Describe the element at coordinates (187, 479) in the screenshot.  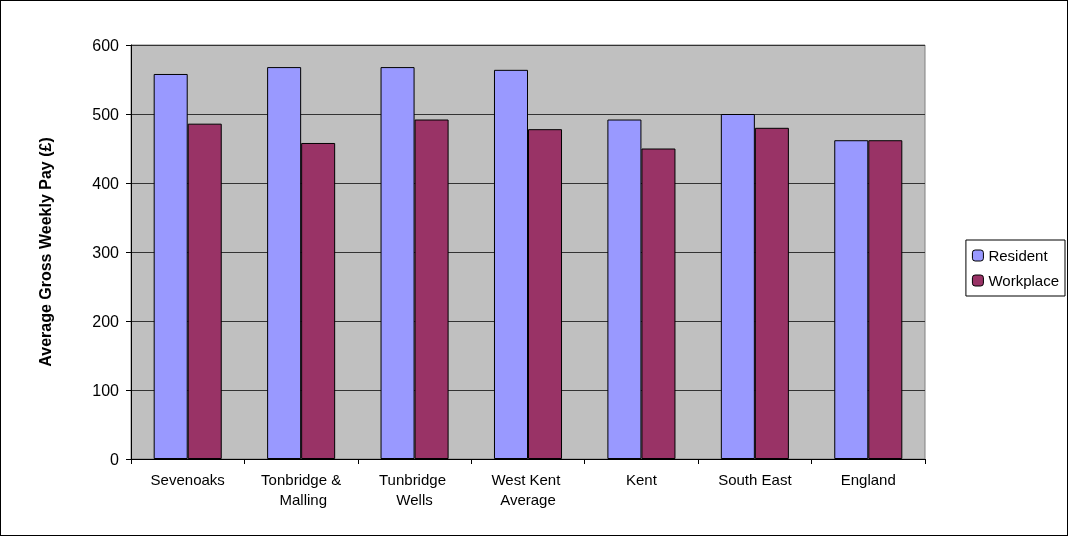
I see `x-tick-label: Sevenoaks` at that location.